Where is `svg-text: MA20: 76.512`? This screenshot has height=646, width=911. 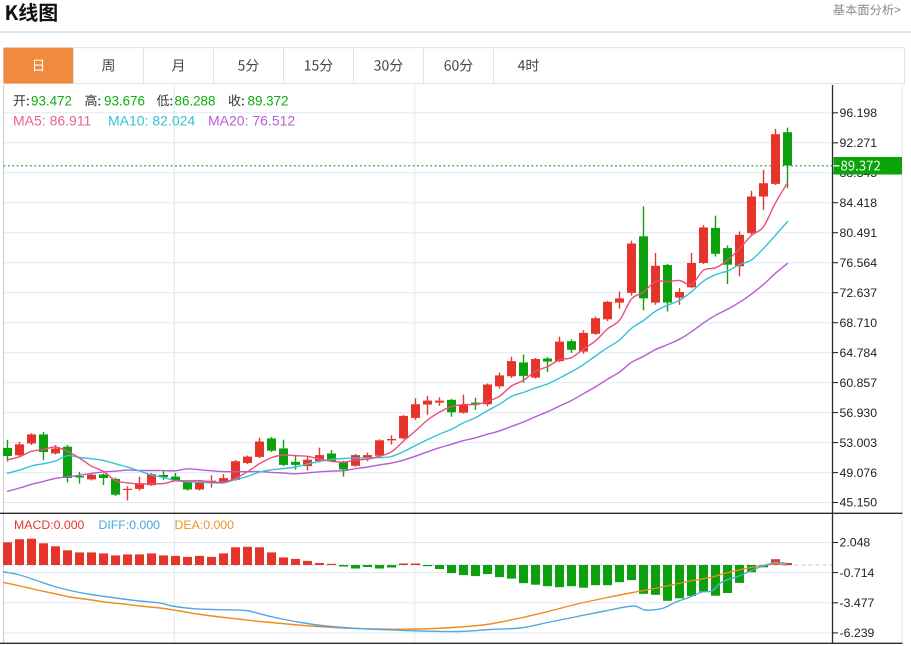
svg-text: MA20: 76.512 is located at coordinates (251, 120).